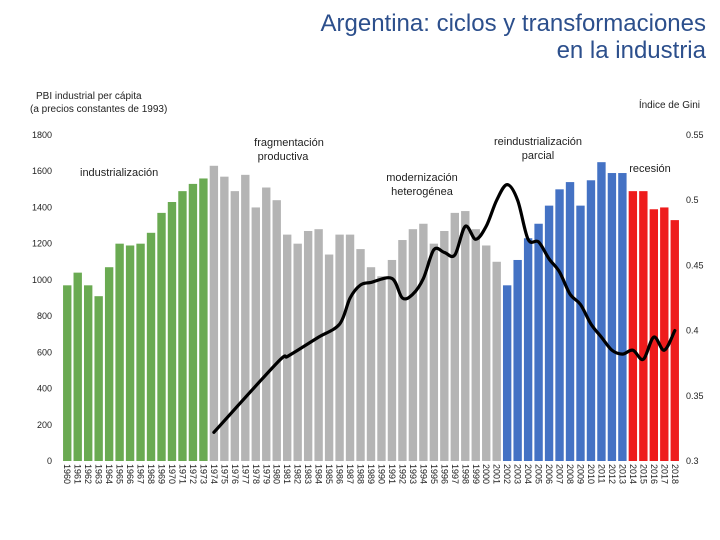 Image resolution: width=720 pixels, height=540 pixels. What do you see at coordinates (255, 334) in the screenshot?
I see `bar-1978` at bounding box center [255, 334].